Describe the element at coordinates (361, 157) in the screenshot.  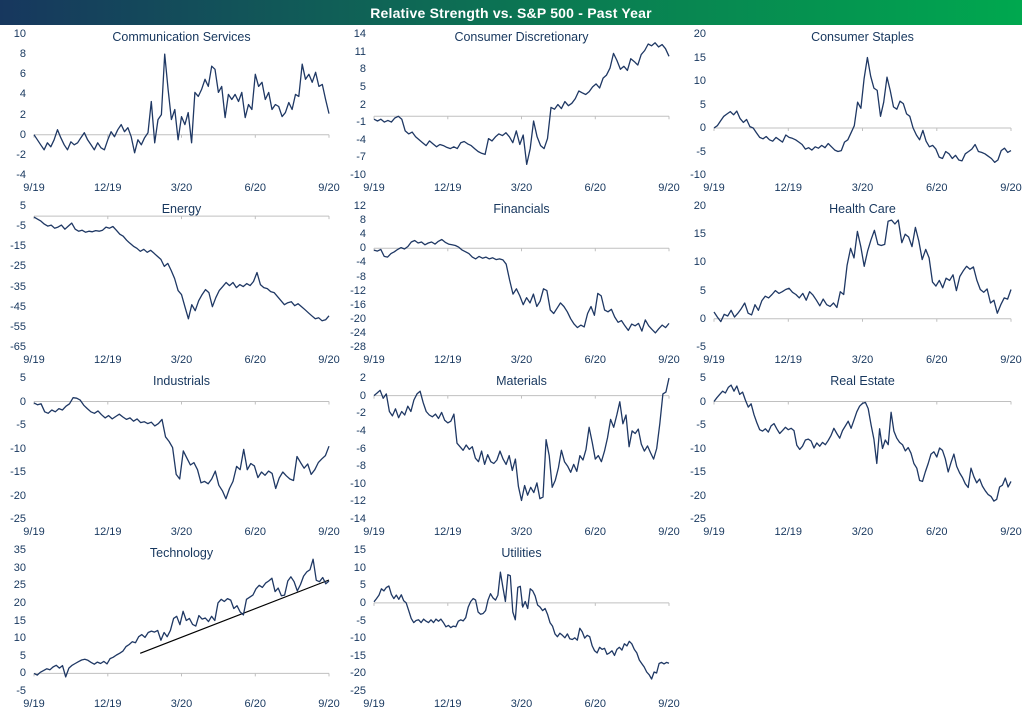
I see `y-tick-label: -7` at that location.